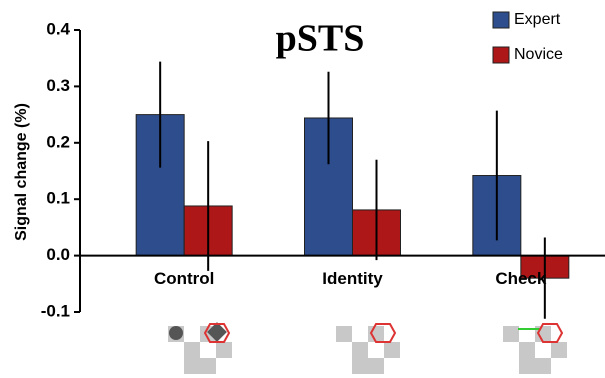  What do you see at coordinates (537, 19) in the screenshot?
I see `legend-label: Expert` at bounding box center [537, 19].